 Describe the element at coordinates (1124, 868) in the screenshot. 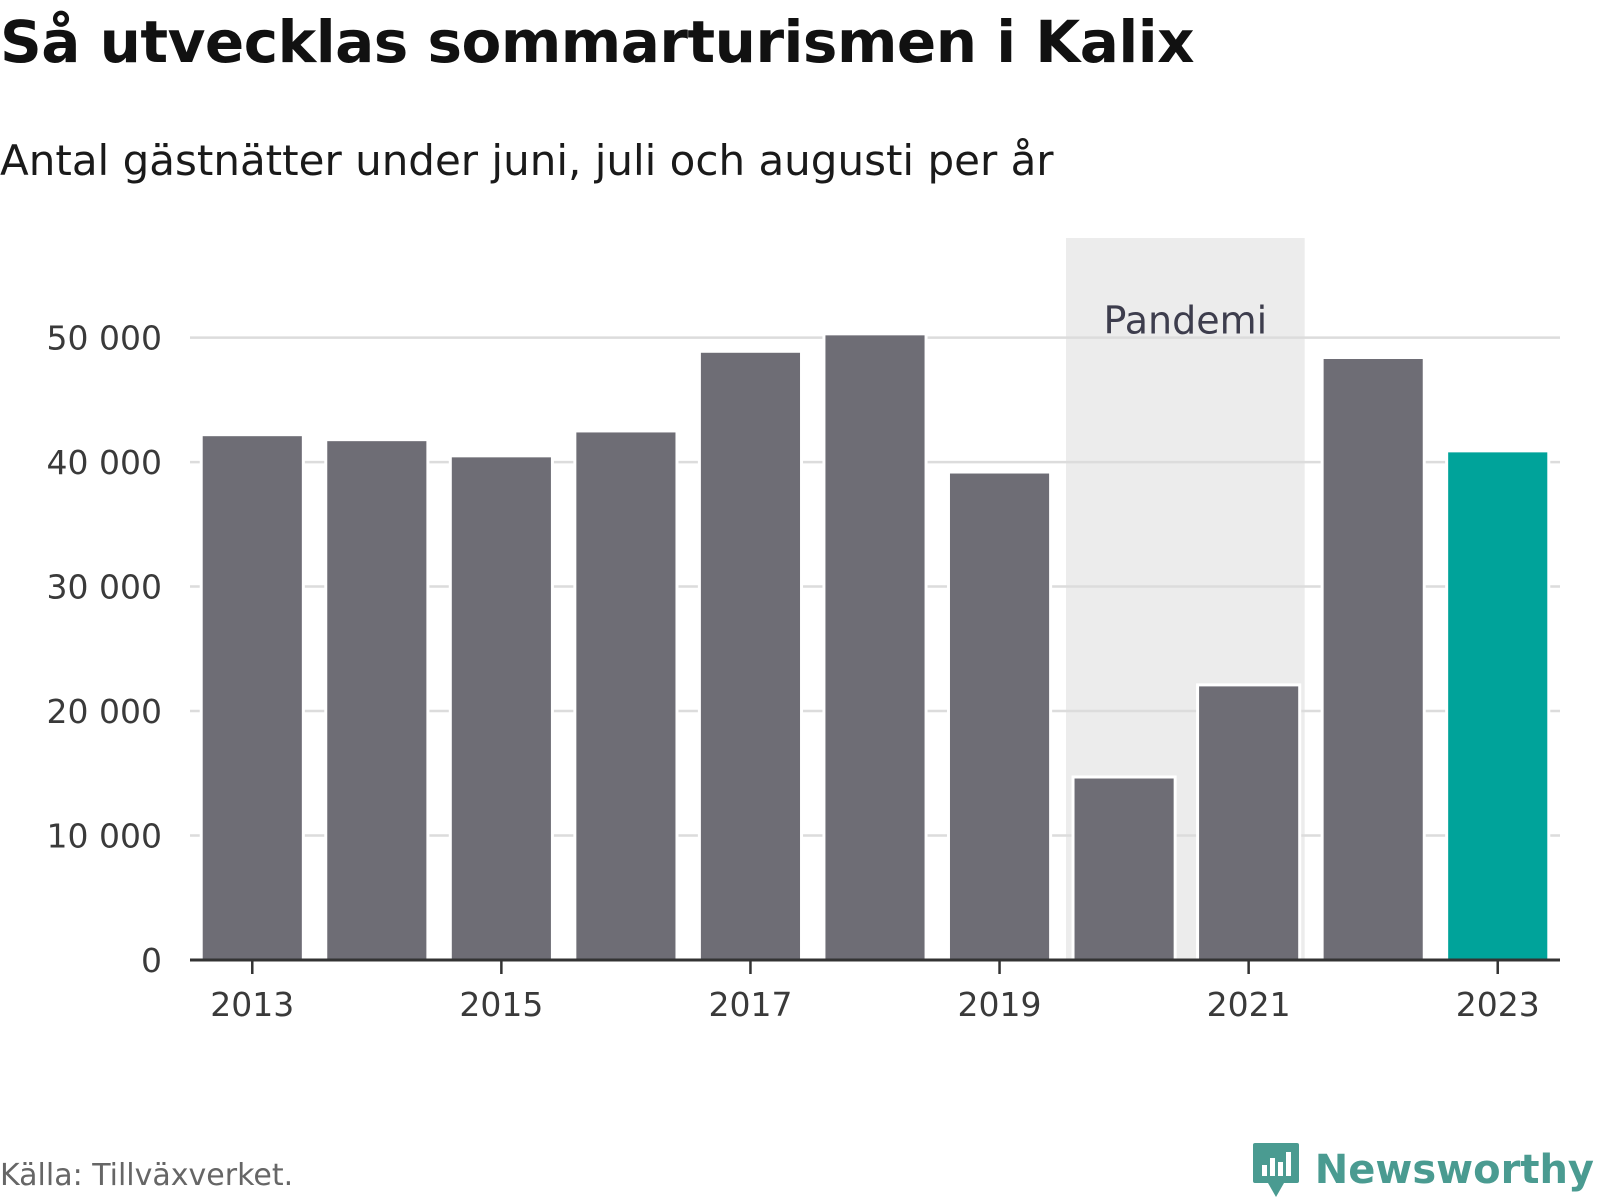

I see `bar-2020` at that location.